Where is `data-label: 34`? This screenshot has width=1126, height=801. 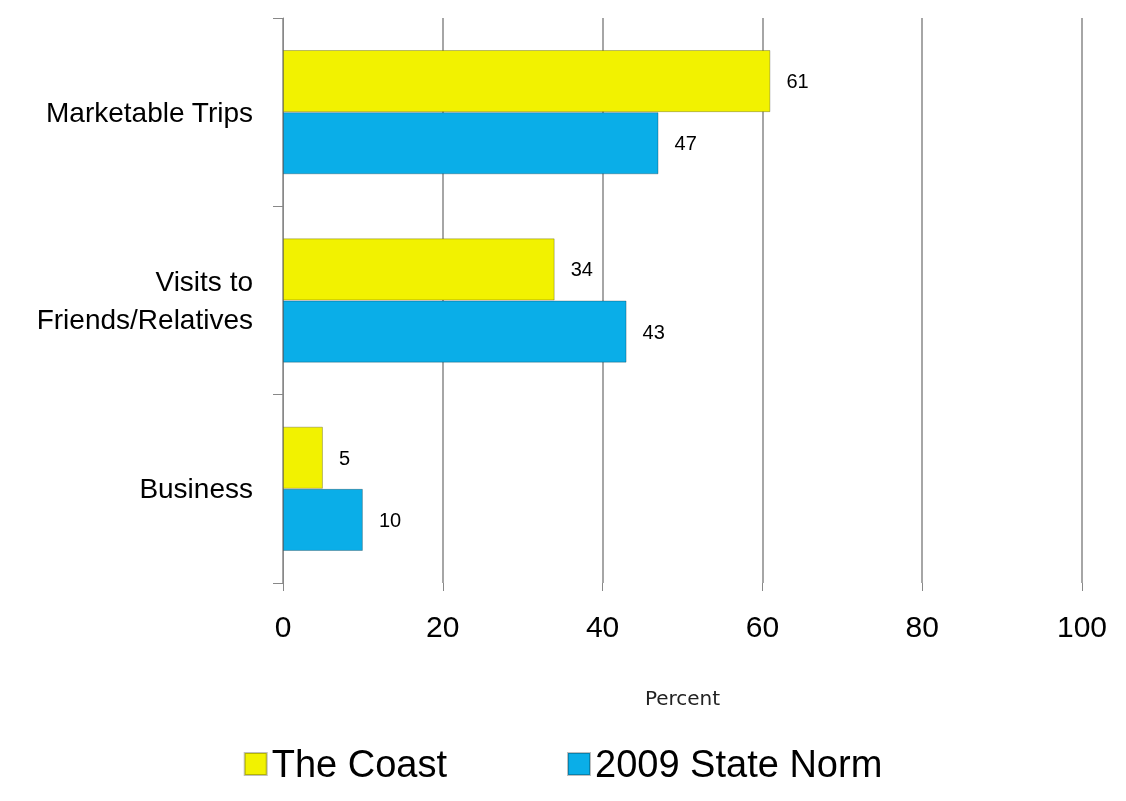
data-label: 34 is located at coordinates (581, 269).